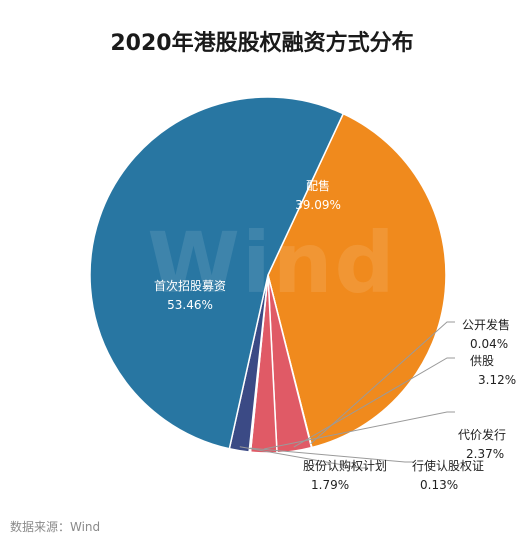 The height and width of the screenshot is (547, 529). I want to click on watermark: Wind, so click(271, 263).